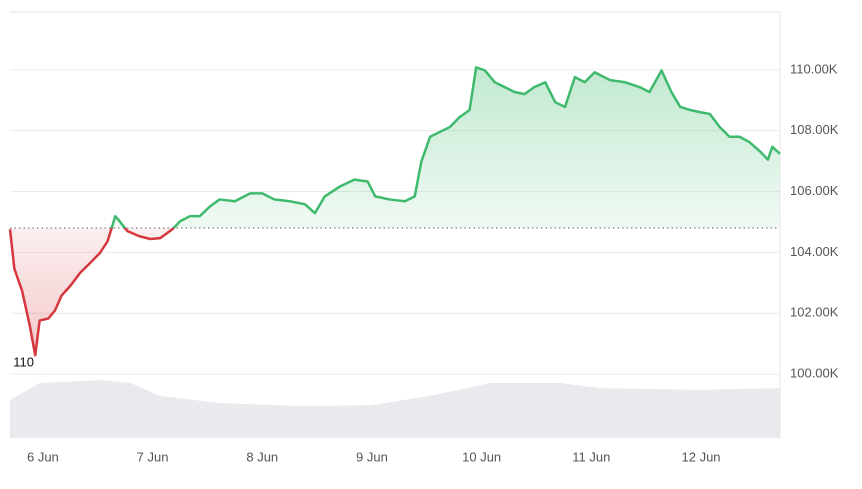 The image size is (862, 489). Describe the element at coordinates (395, 409) in the screenshot. I see `volume-area` at that location.